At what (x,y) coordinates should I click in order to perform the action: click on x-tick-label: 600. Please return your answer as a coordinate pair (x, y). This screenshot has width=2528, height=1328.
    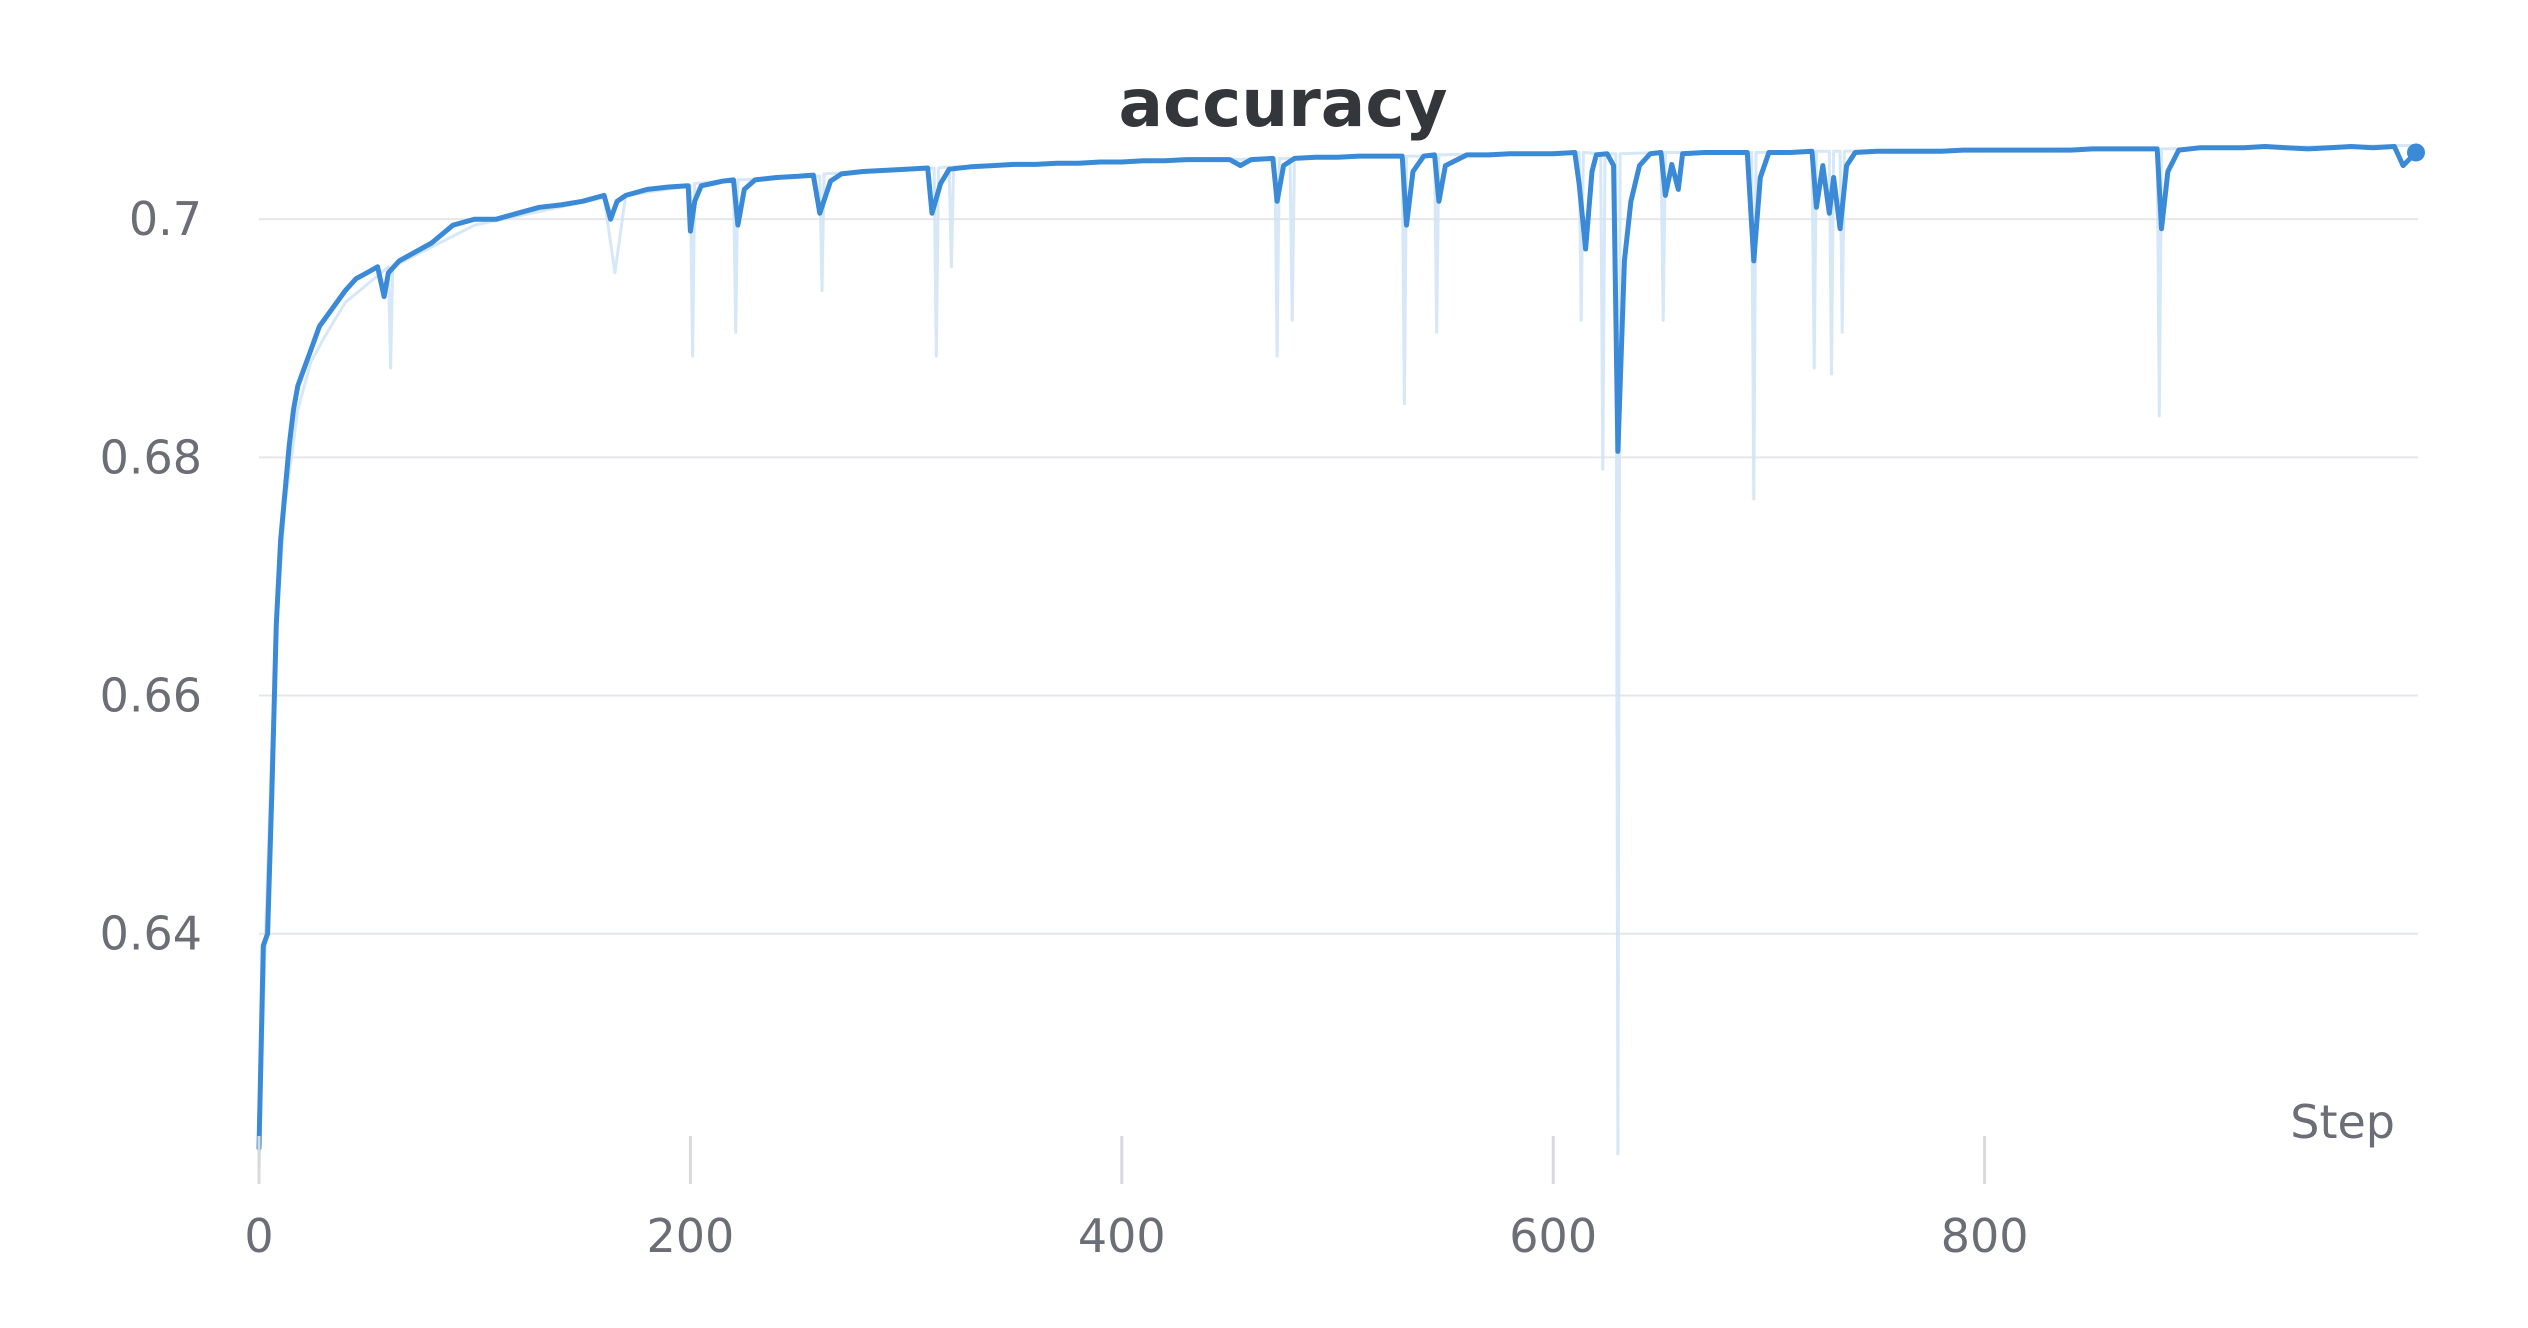
    Looking at the image, I should click on (1553, 1236).